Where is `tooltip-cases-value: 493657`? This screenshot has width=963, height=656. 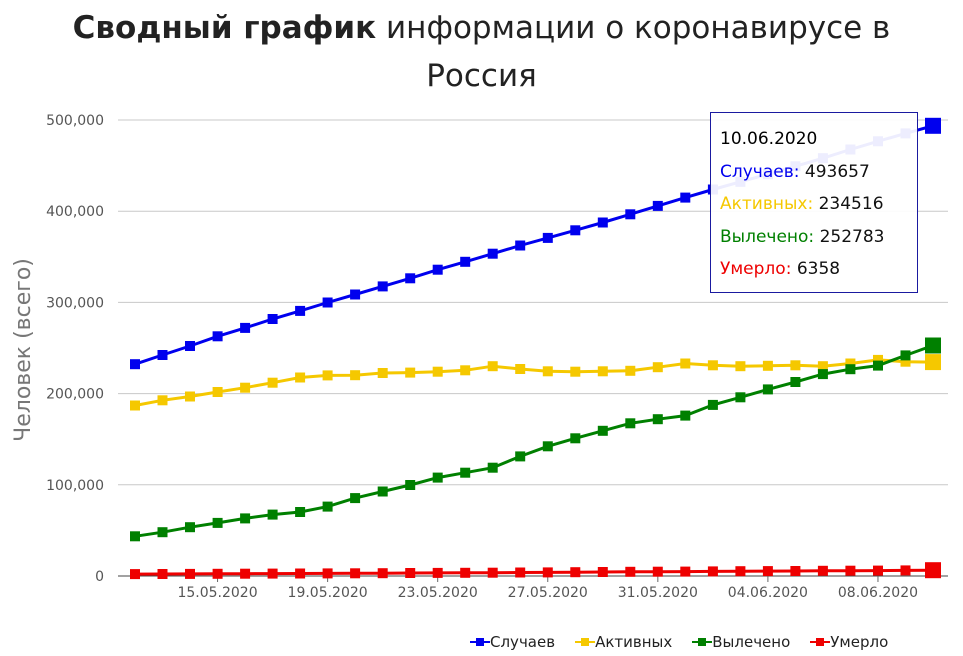 tooltip-cases-value: 493657 is located at coordinates (837, 171).